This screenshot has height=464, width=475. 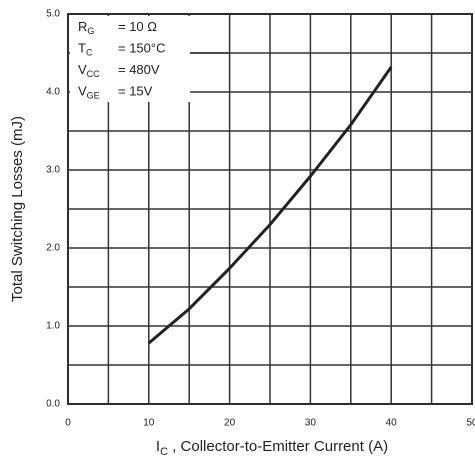 What do you see at coordinates (17, 209) in the screenshot?
I see `y-axis-label: Total Switching Losses (mJ)` at bounding box center [17, 209].